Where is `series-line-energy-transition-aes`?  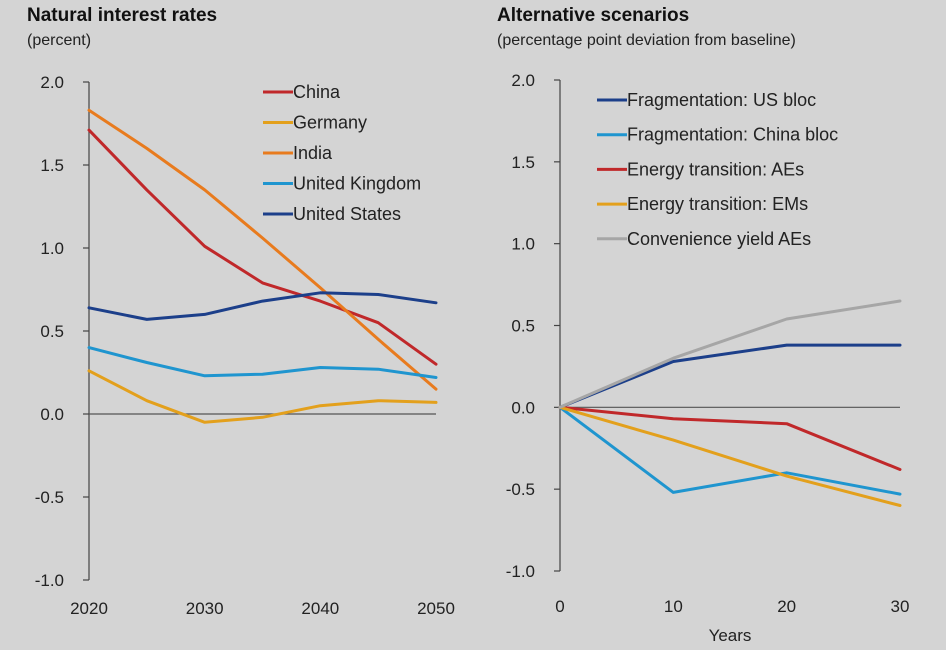
series-line-energy-transition-aes is located at coordinates (730, 438).